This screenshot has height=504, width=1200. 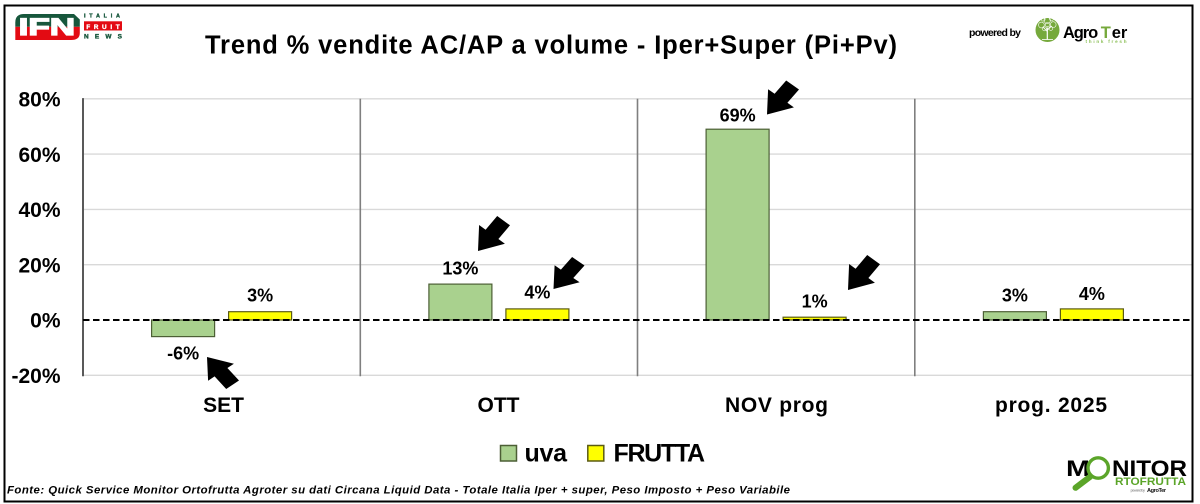 What do you see at coordinates (35, 376) in the screenshot?
I see `svg-text: -20%` at bounding box center [35, 376].